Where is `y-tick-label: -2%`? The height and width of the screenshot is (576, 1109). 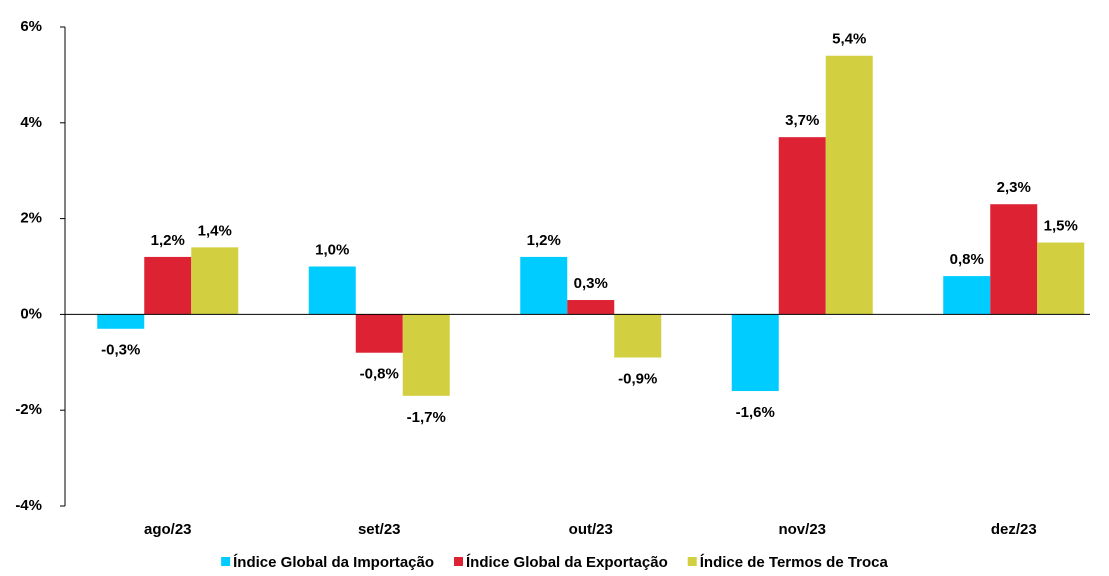 y-tick-label: -2% is located at coordinates (28, 409).